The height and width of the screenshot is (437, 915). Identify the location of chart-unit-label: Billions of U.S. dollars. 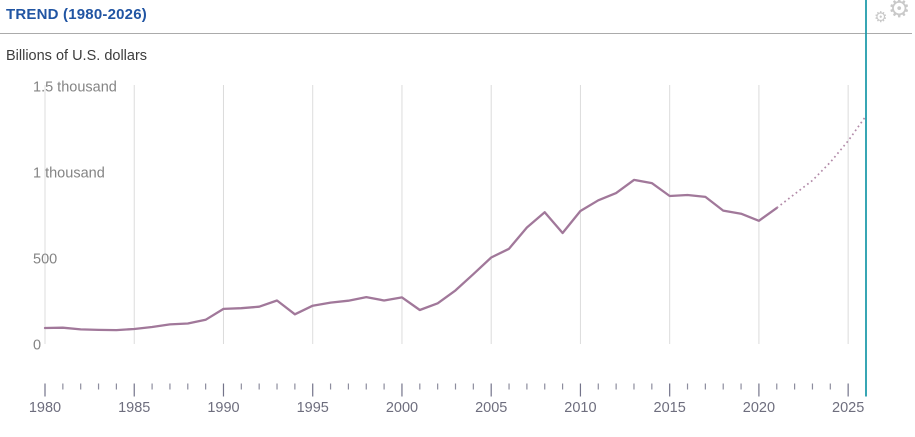
(77, 56).